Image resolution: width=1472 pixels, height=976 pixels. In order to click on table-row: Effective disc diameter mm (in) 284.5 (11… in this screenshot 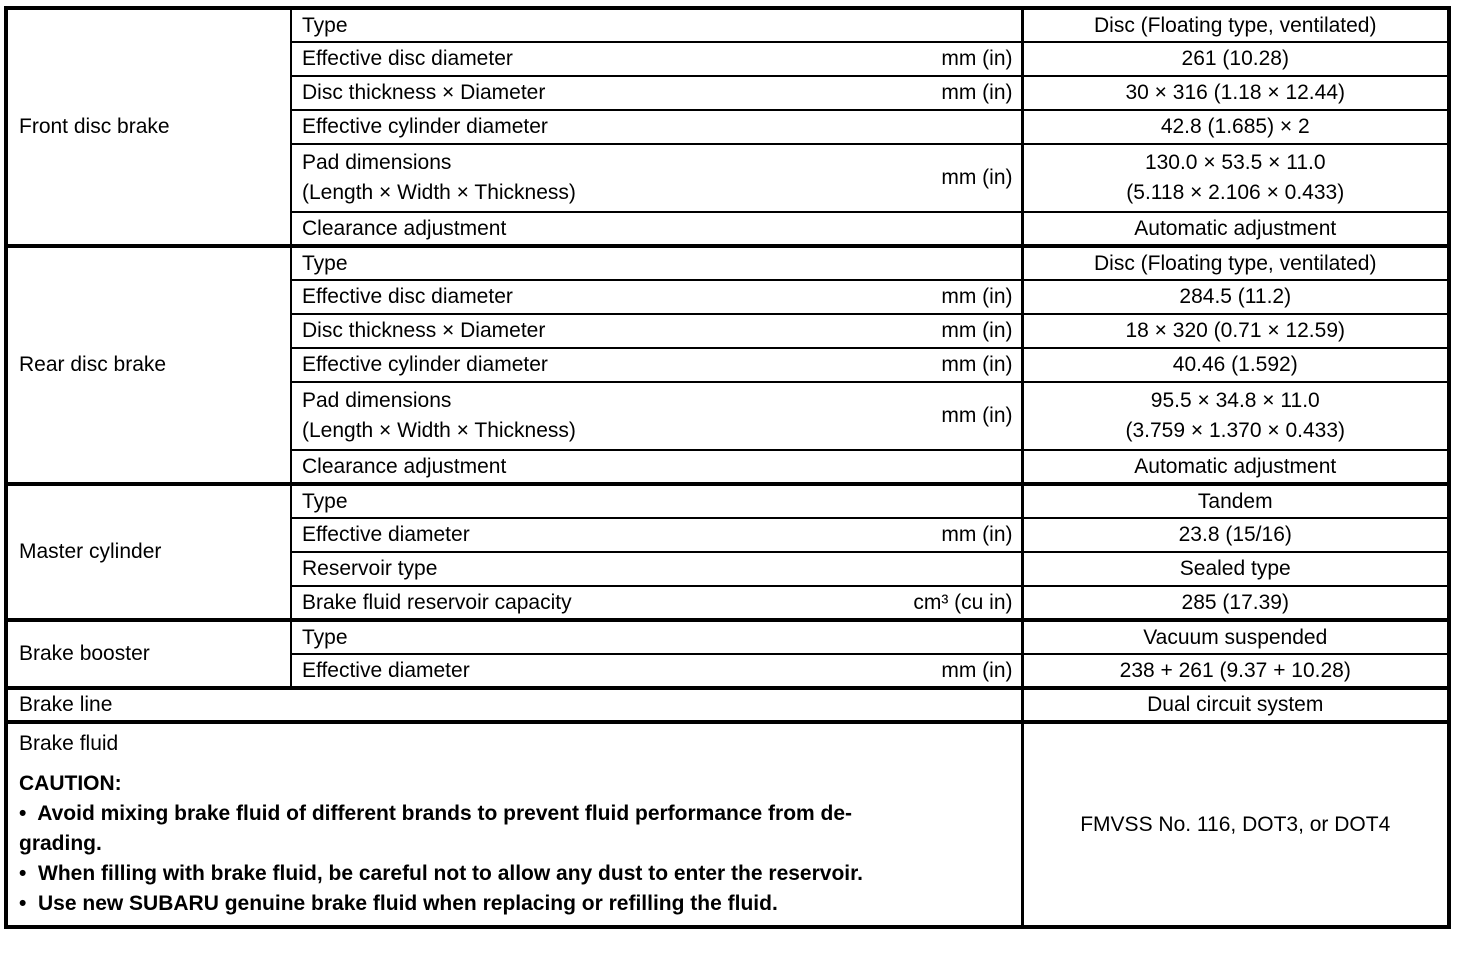, I will do `click(728, 297)`.